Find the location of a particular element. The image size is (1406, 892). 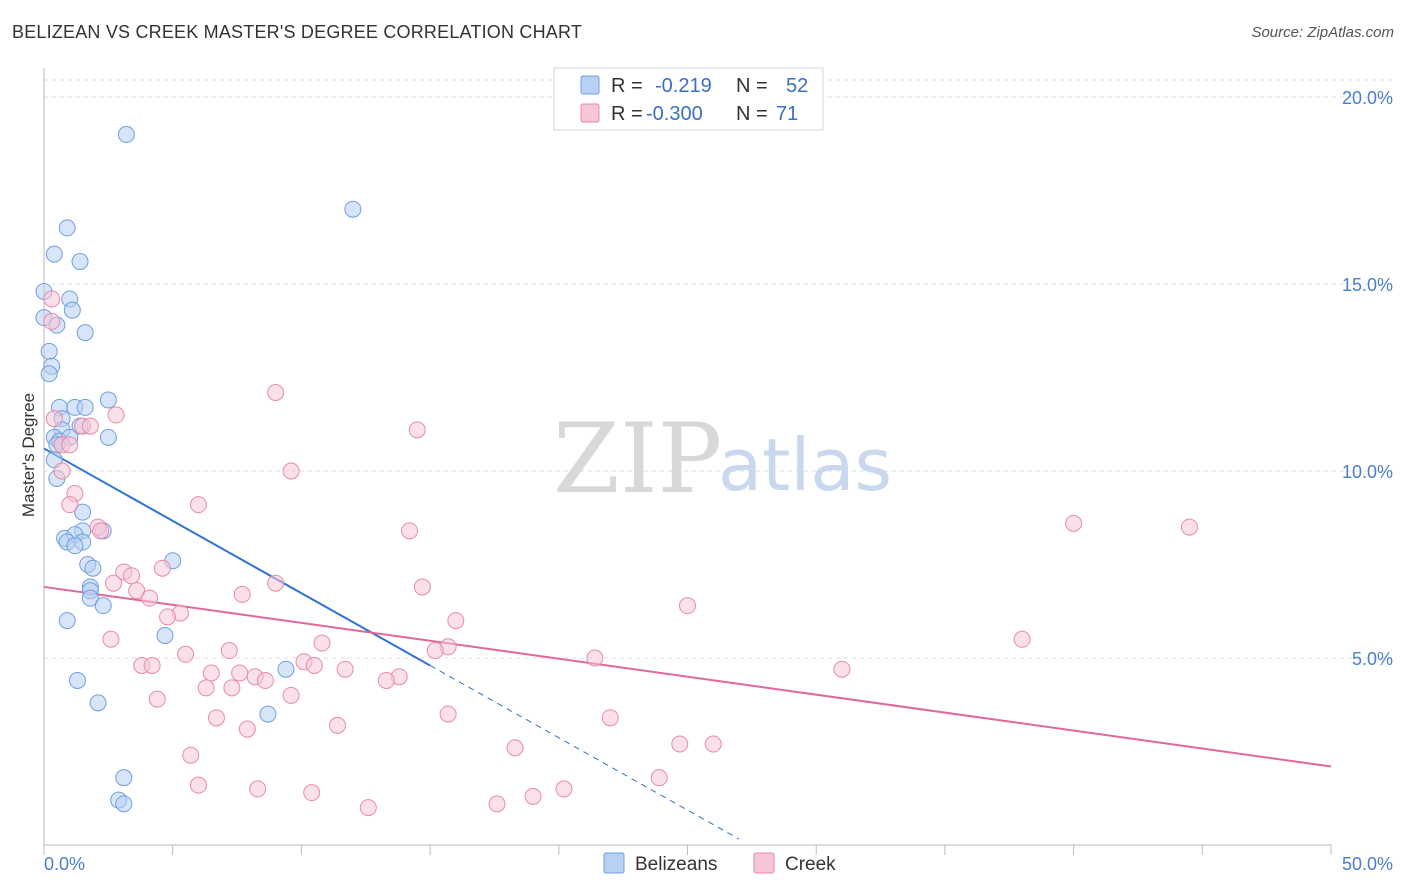

legend-swatch-blue is located at coordinates (590, 85).